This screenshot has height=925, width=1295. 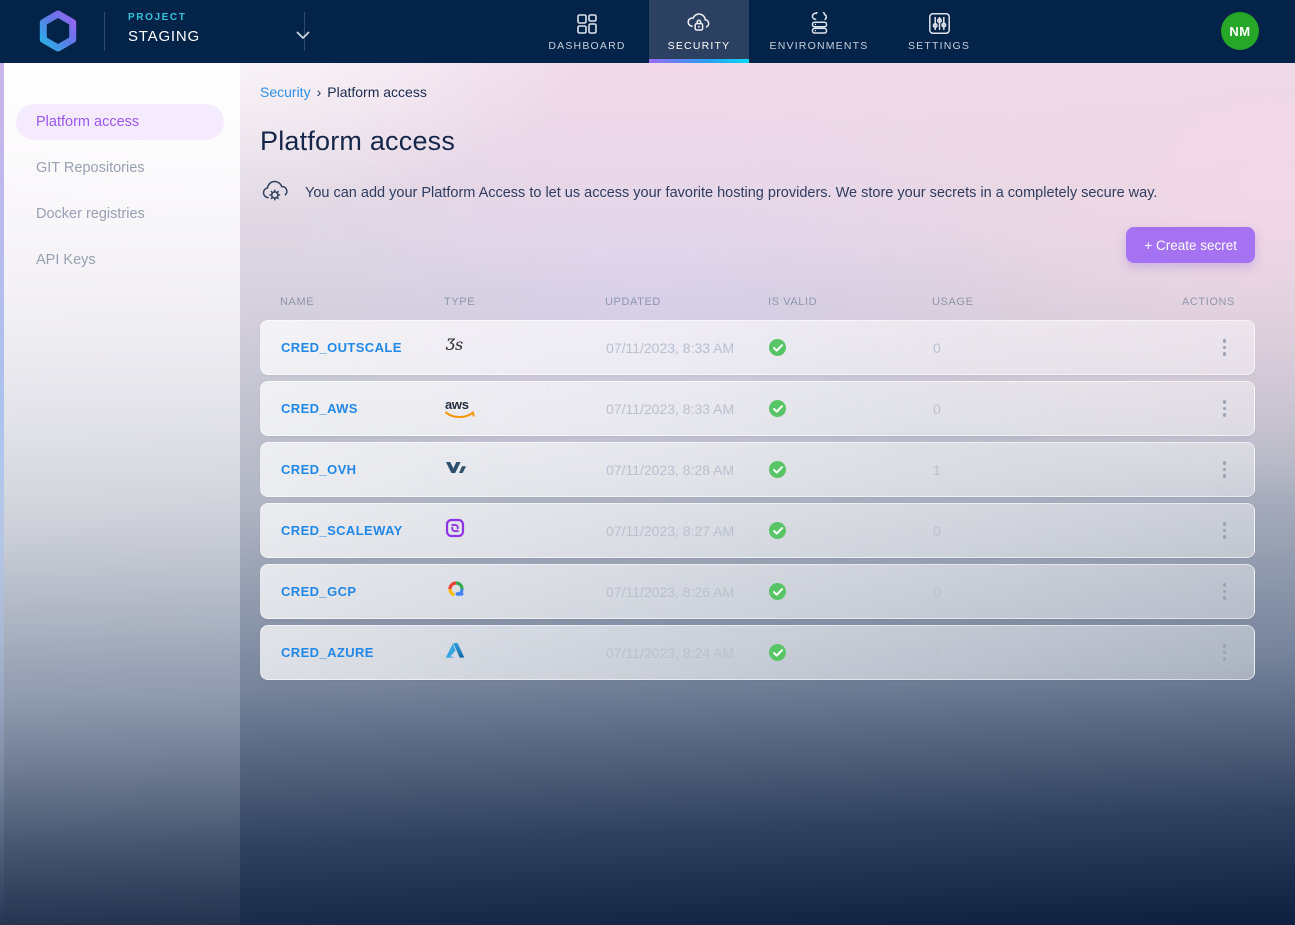 I want to click on settings-icon, so click(x=939, y=23).